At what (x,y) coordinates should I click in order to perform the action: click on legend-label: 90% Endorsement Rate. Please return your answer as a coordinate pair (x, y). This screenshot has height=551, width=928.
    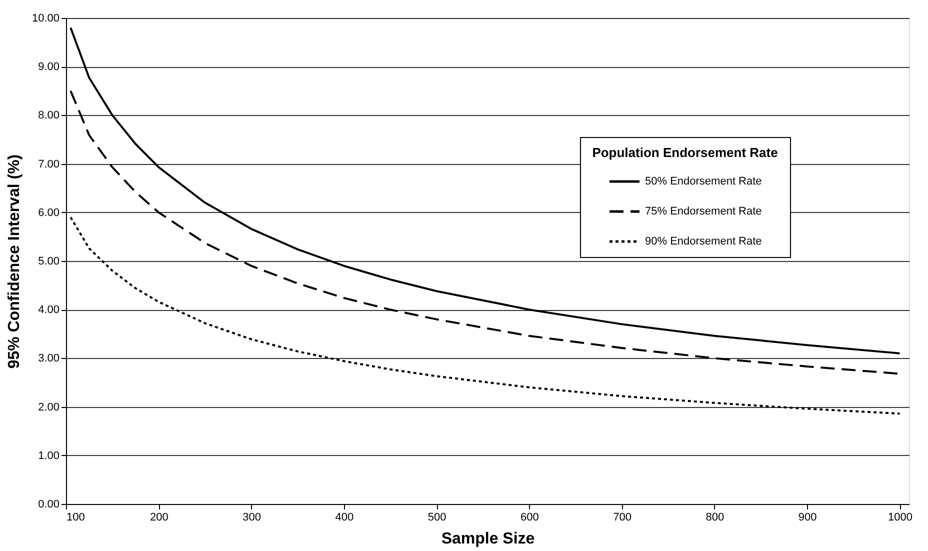
    Looking at the image, I should click on (703, 242).